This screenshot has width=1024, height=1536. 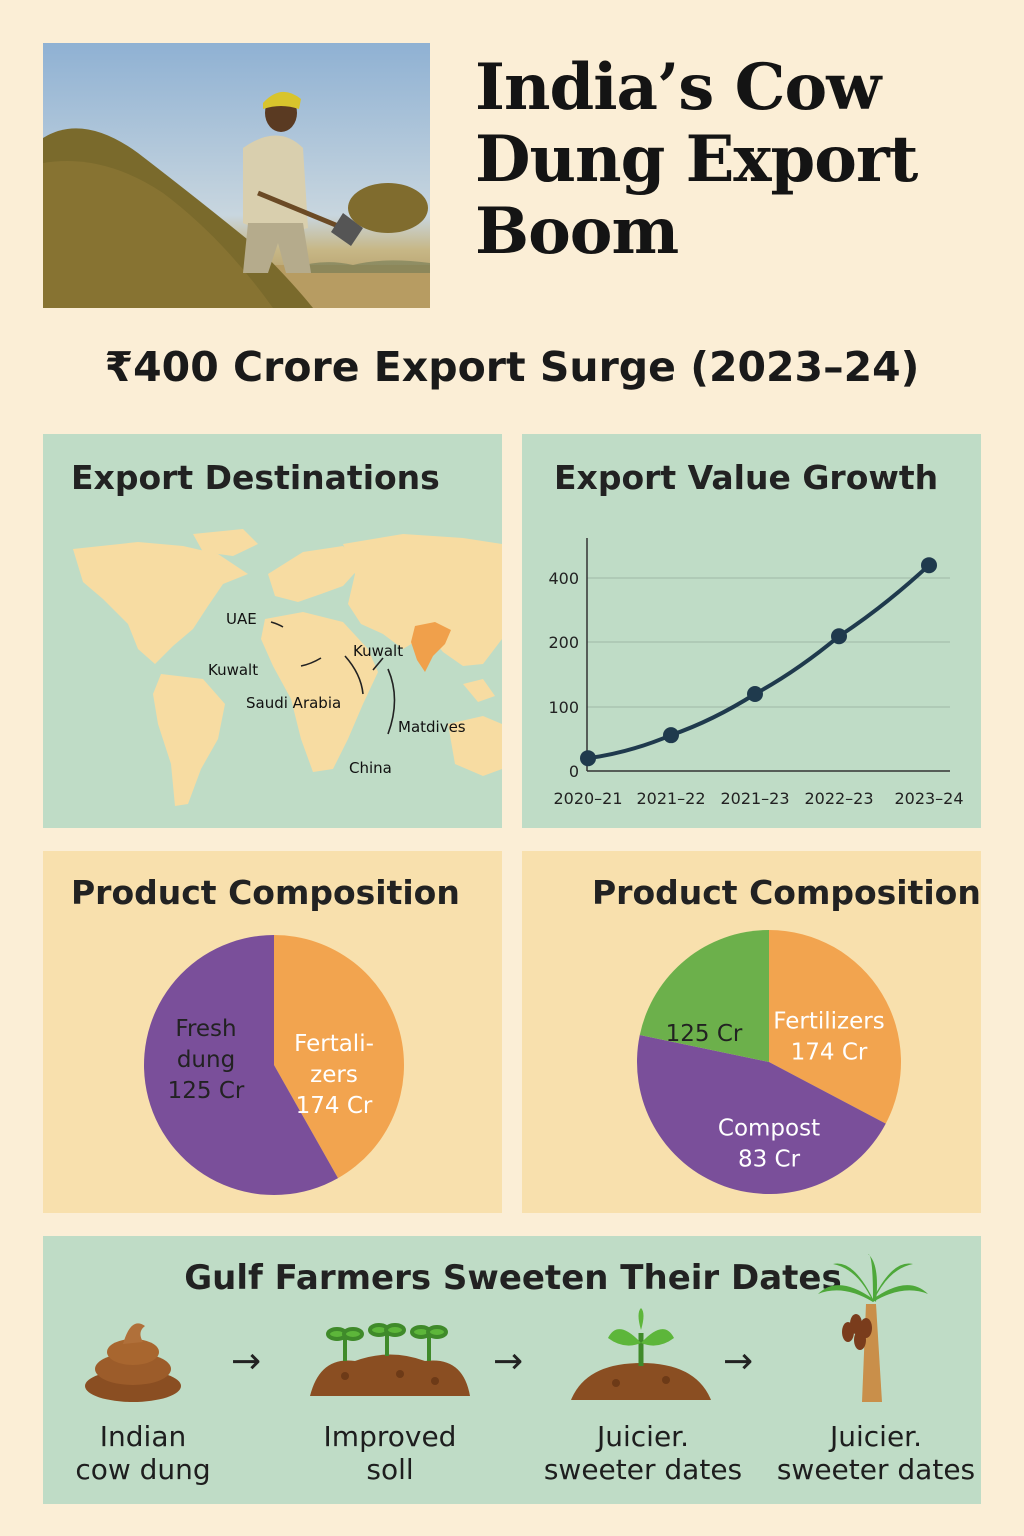 What do you see at coordinates (133, 1362) in the screenshot?
I see `dung-icon` at bounding box center [133, 1362].